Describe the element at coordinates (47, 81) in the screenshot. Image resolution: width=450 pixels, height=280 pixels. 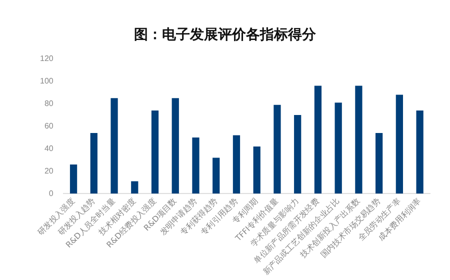
I see `y-tick-label: 100` at that location.